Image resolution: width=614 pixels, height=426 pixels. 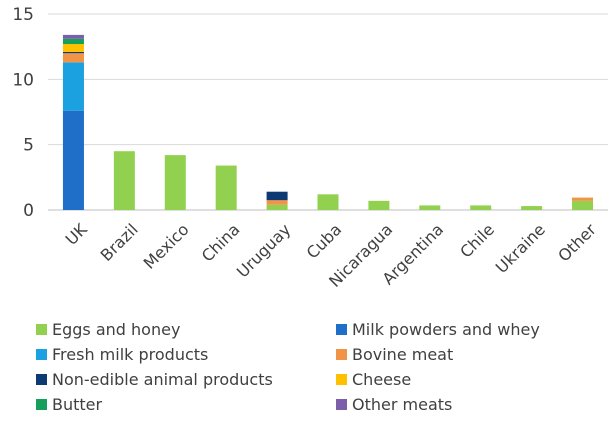 What do you see at coordinates (76, 234) in the screenshot?
I see `x-tick-label-uk: UK` at bounding box center [76, 234].